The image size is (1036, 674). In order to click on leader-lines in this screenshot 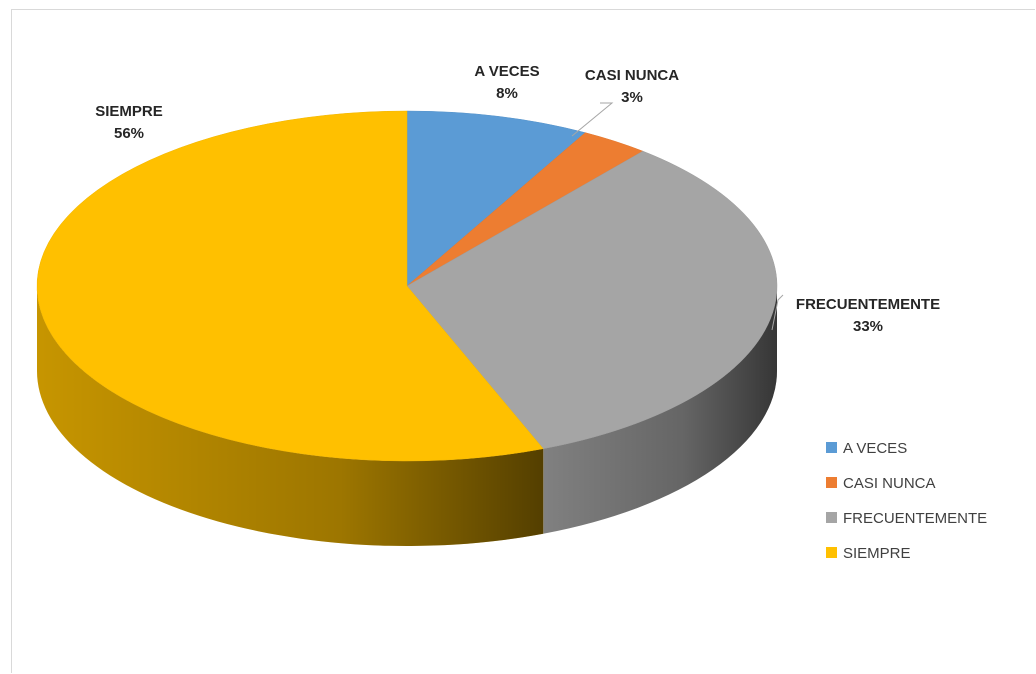, I will do `click(677, 216)`.